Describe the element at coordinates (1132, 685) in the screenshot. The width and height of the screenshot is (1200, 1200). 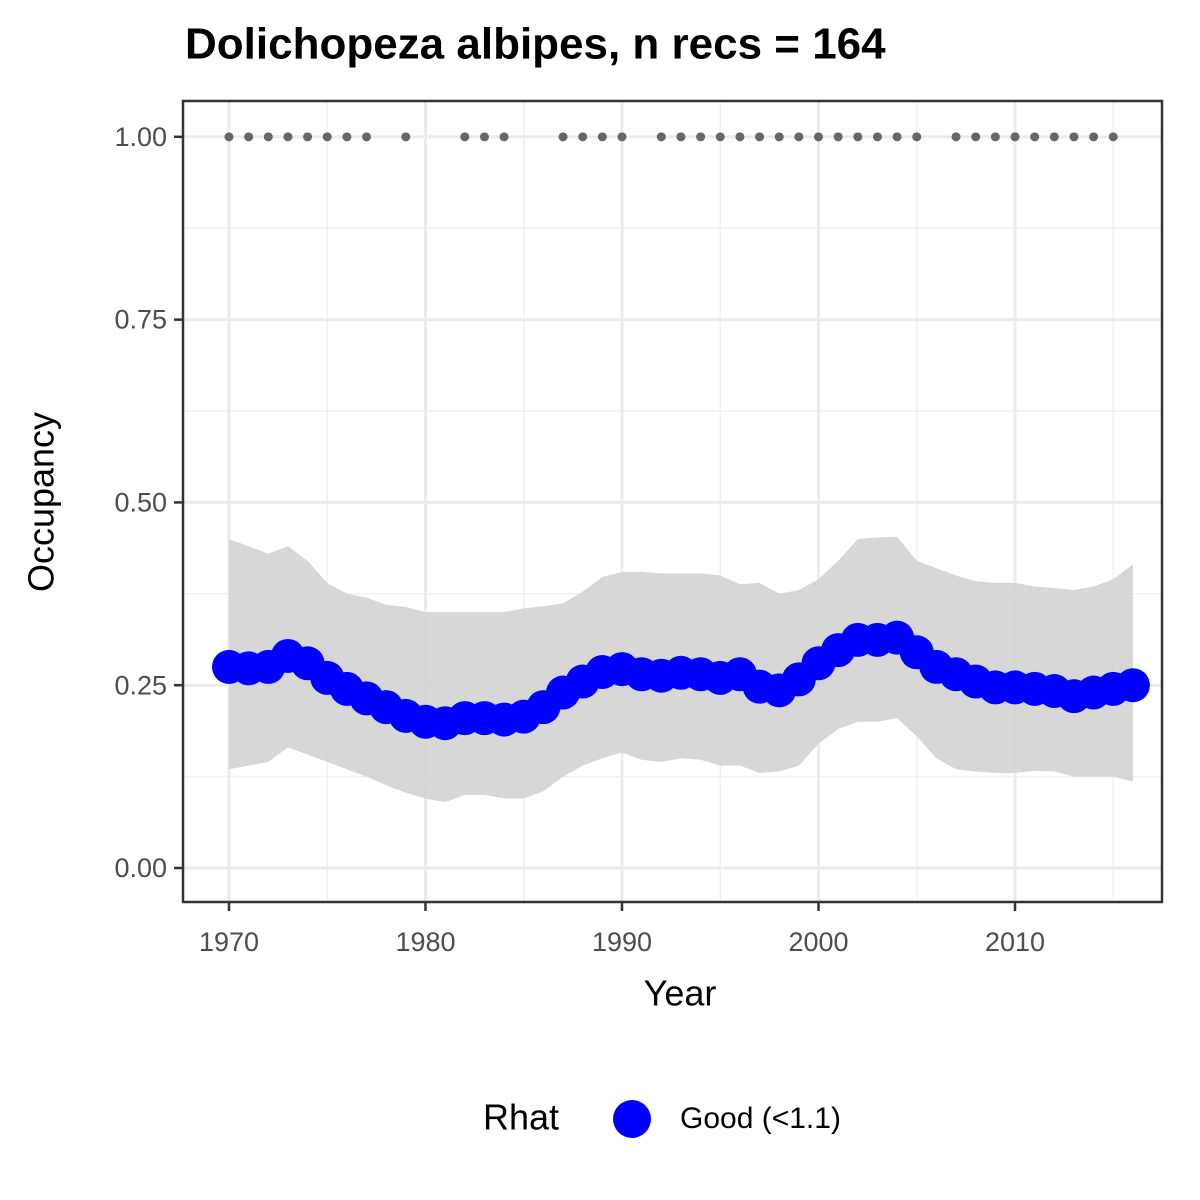
I see `series-point` at that location.